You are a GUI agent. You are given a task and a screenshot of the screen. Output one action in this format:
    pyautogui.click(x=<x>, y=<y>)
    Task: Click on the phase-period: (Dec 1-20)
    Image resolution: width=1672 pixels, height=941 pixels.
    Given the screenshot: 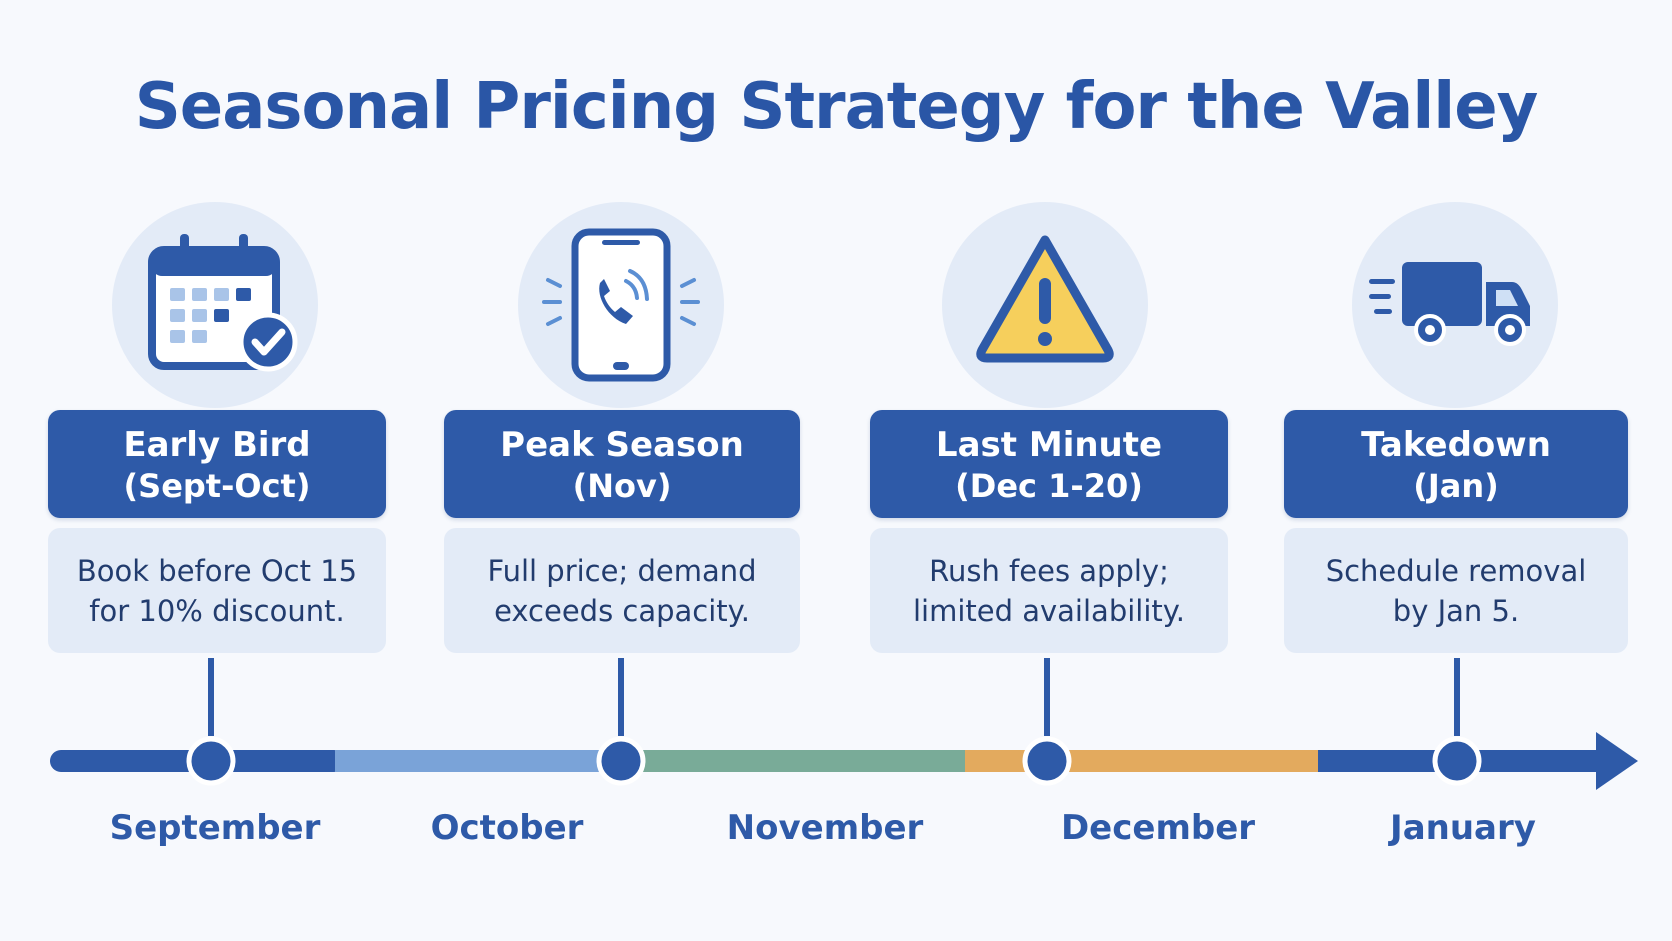 What is the action you would take?
    pyautogui.click(x=1049, y=486)
    